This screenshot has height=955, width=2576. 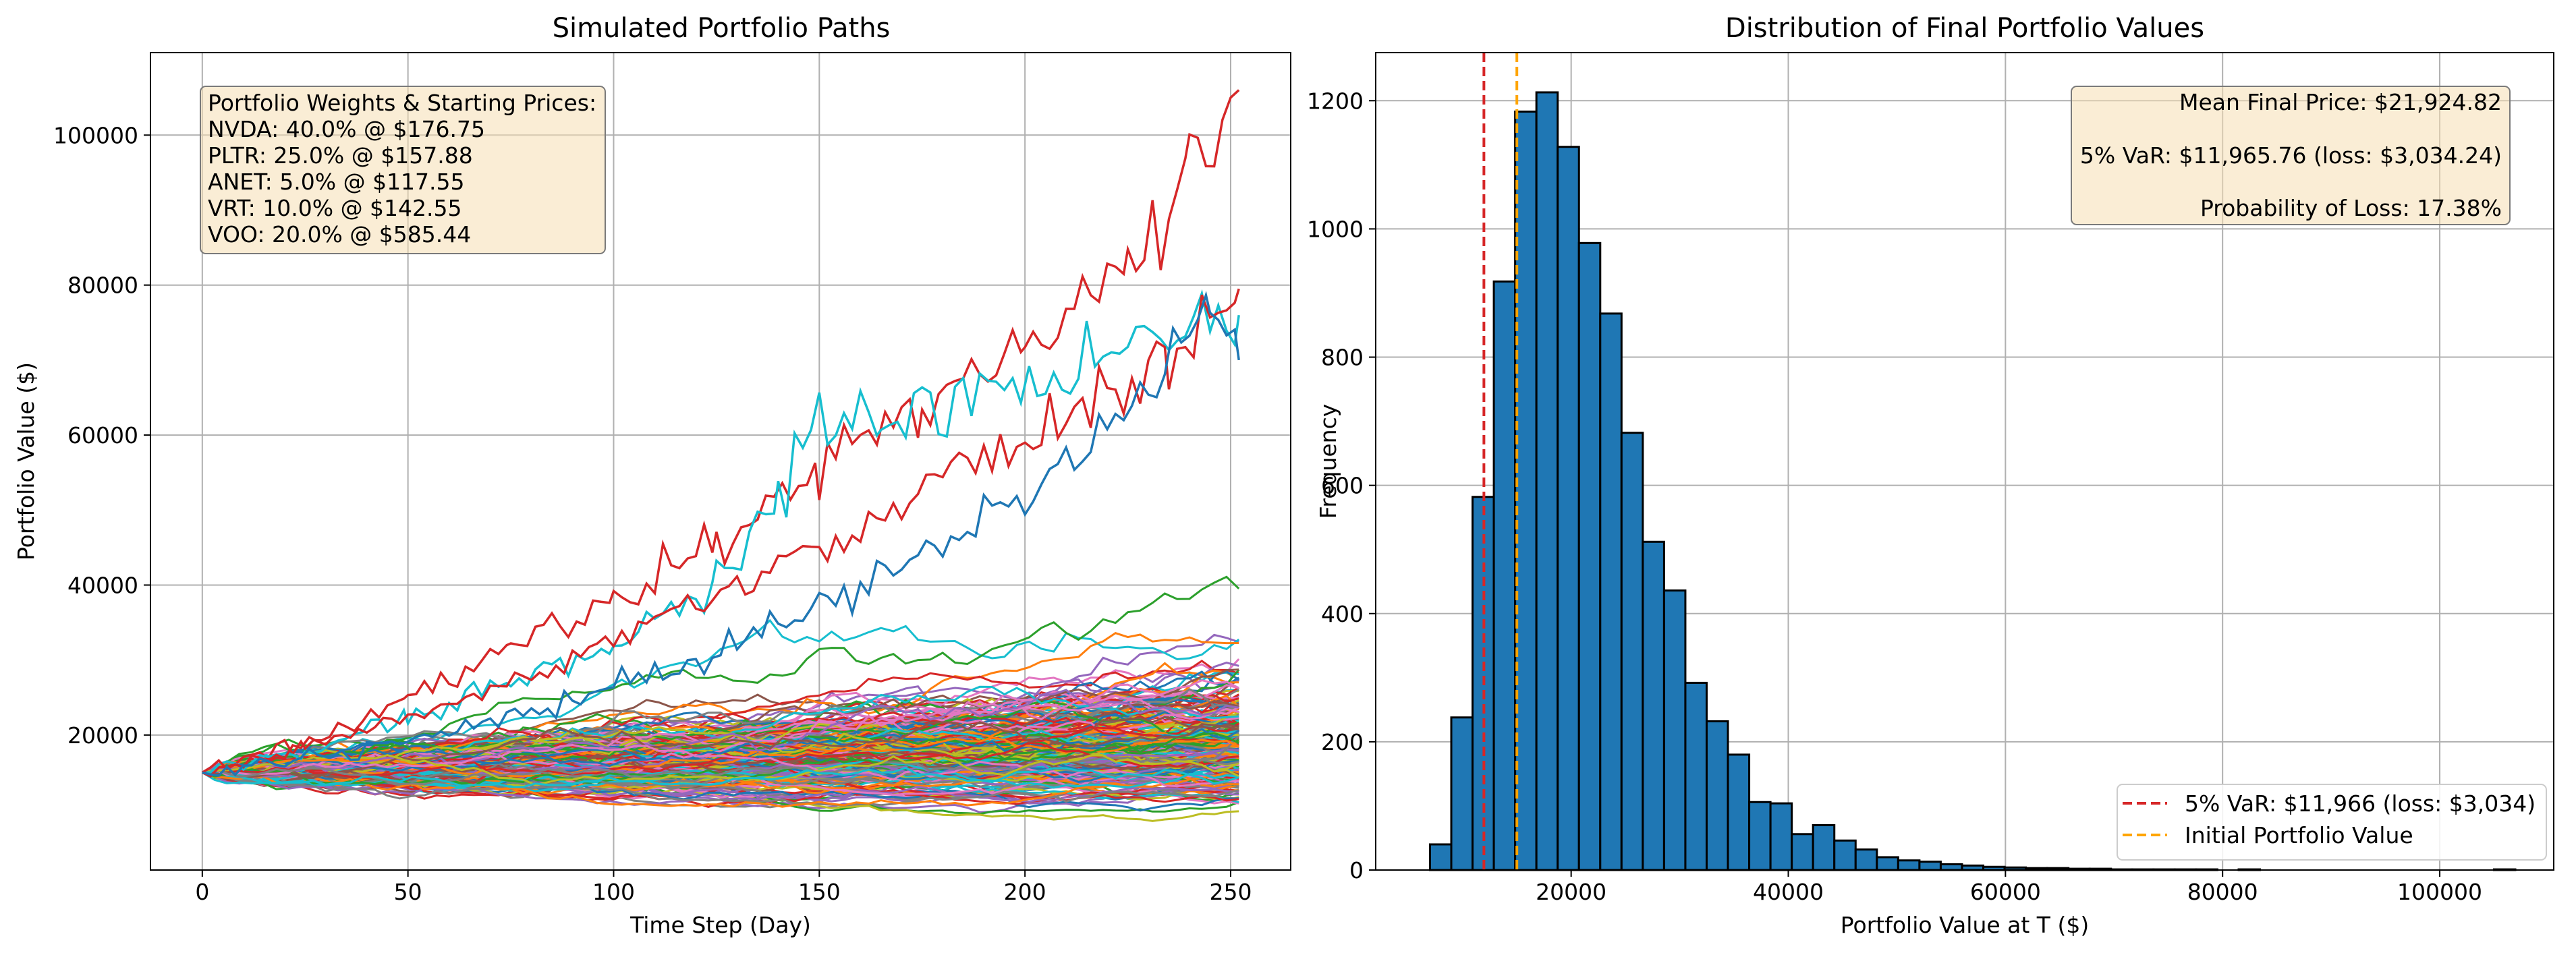 What do you see at coordinates (1230, 892) in the screenshot?
I see `paths-x-tick-label: 250` at bounding box center [1230, 892].